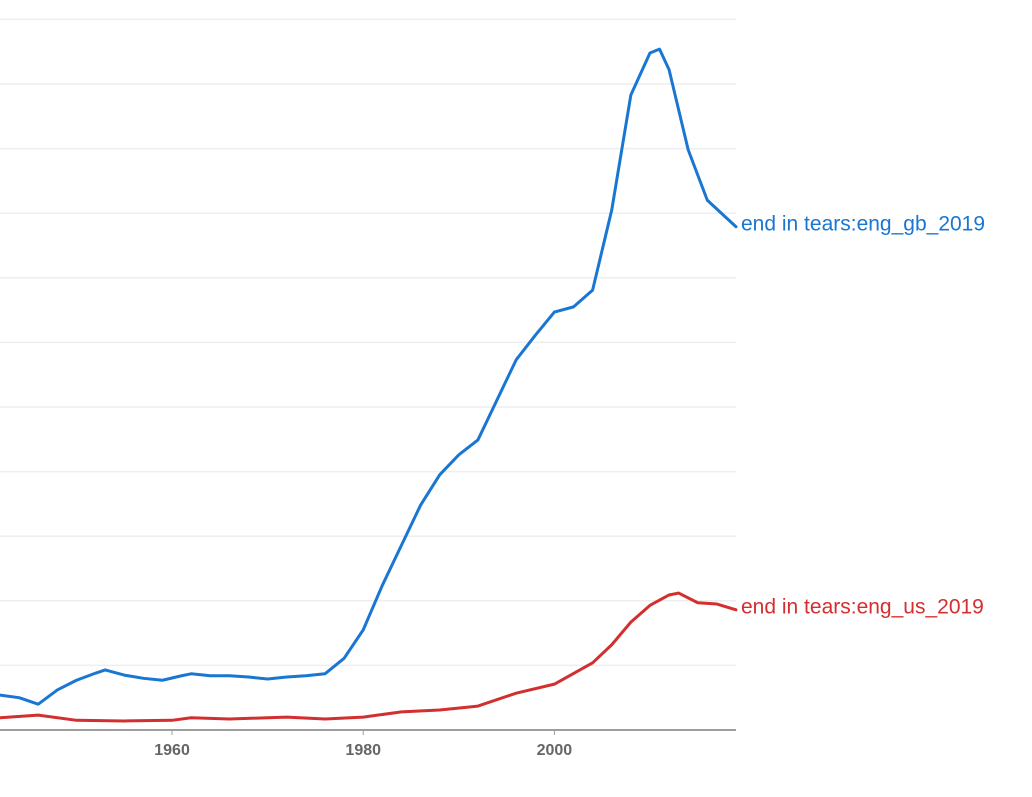  I want to click on x-tick-label: 2000, so click(555, 750).